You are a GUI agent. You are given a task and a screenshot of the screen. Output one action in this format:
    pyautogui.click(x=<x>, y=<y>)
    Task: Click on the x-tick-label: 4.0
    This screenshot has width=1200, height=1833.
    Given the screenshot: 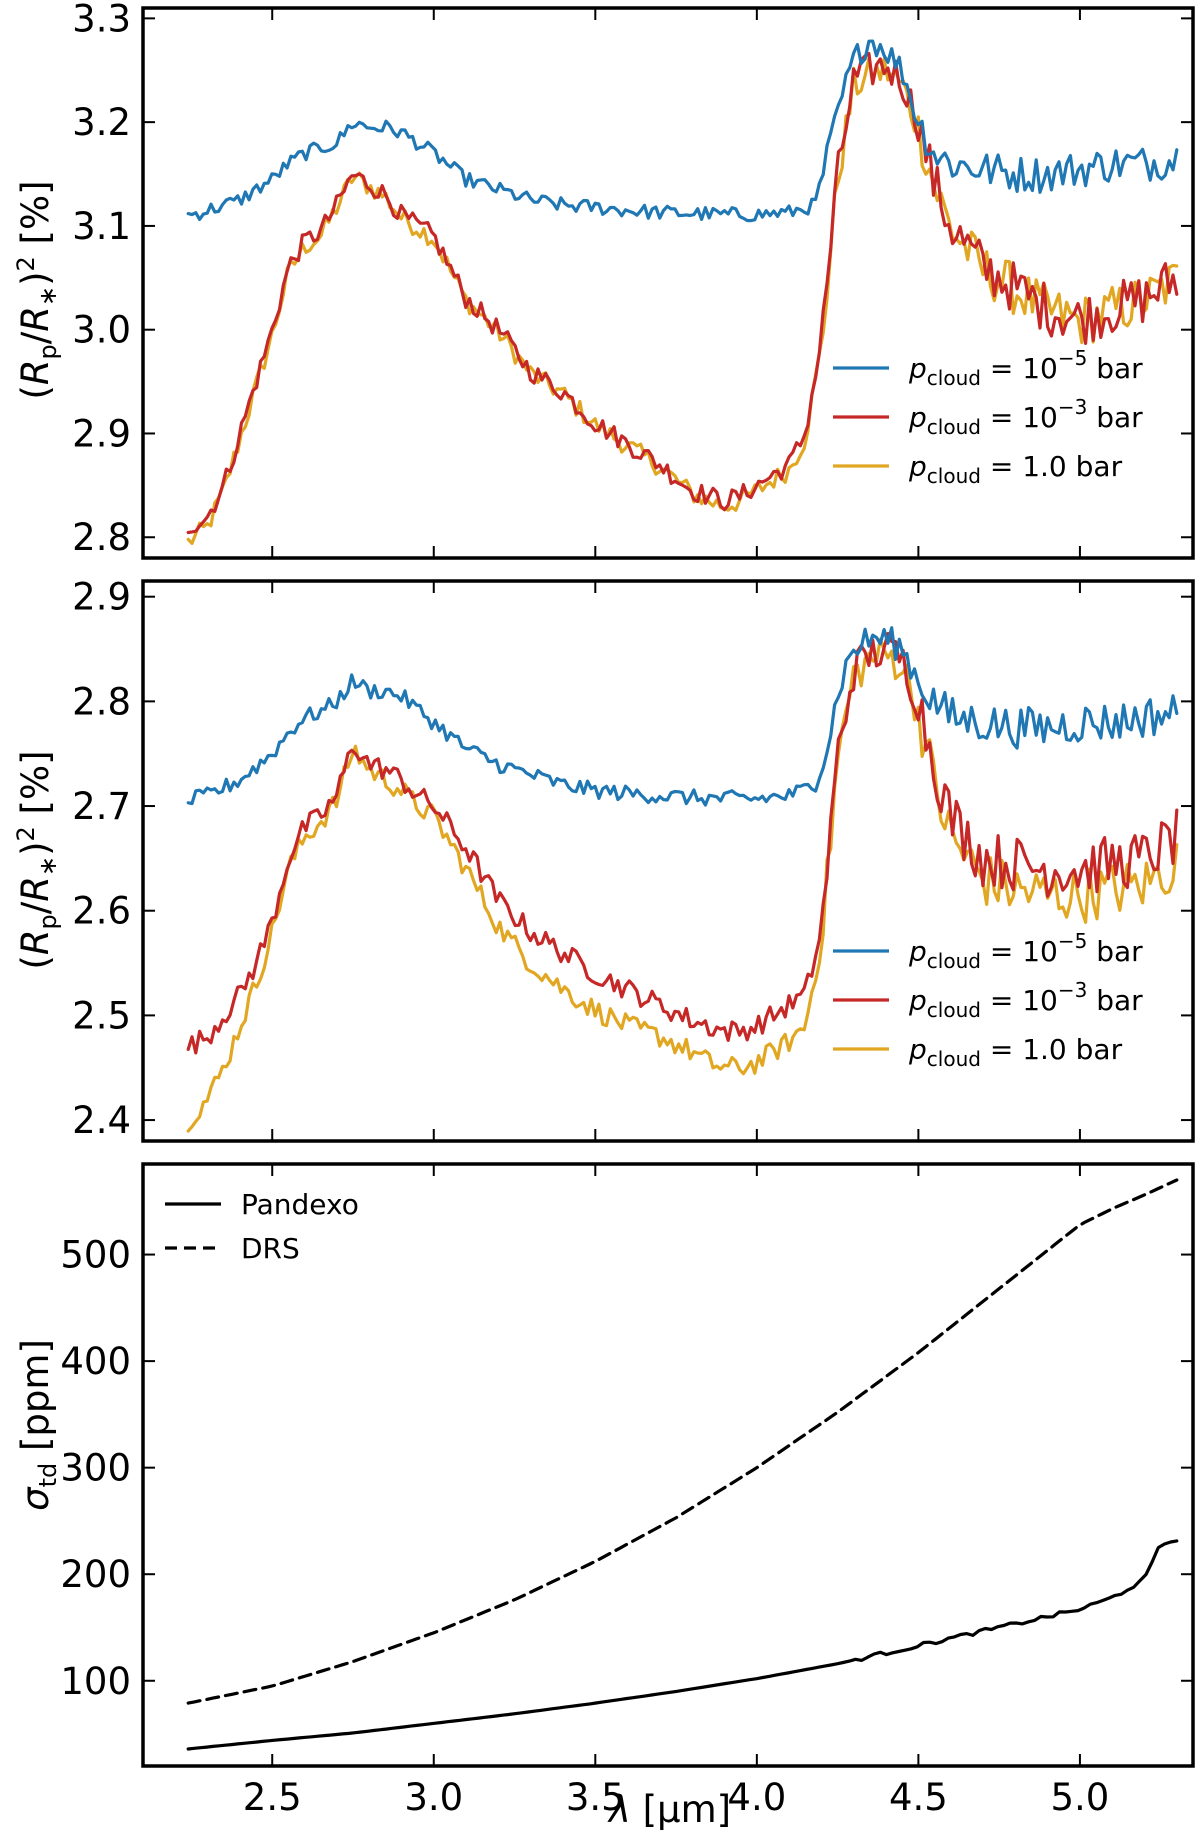 What is the action you would take?
    pyautogui.click(x=756, y=1797)
    